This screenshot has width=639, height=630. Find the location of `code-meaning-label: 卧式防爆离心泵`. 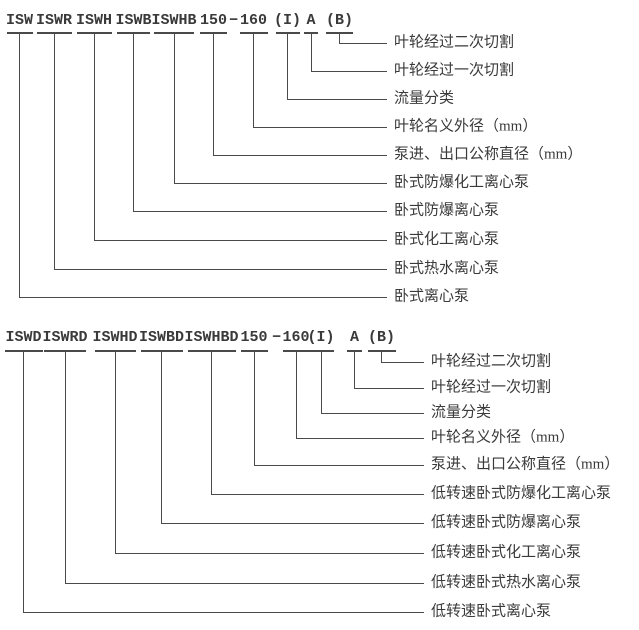

code-meaning-label: 卧式防爆离心泵 is located at coordinates (447, 210).